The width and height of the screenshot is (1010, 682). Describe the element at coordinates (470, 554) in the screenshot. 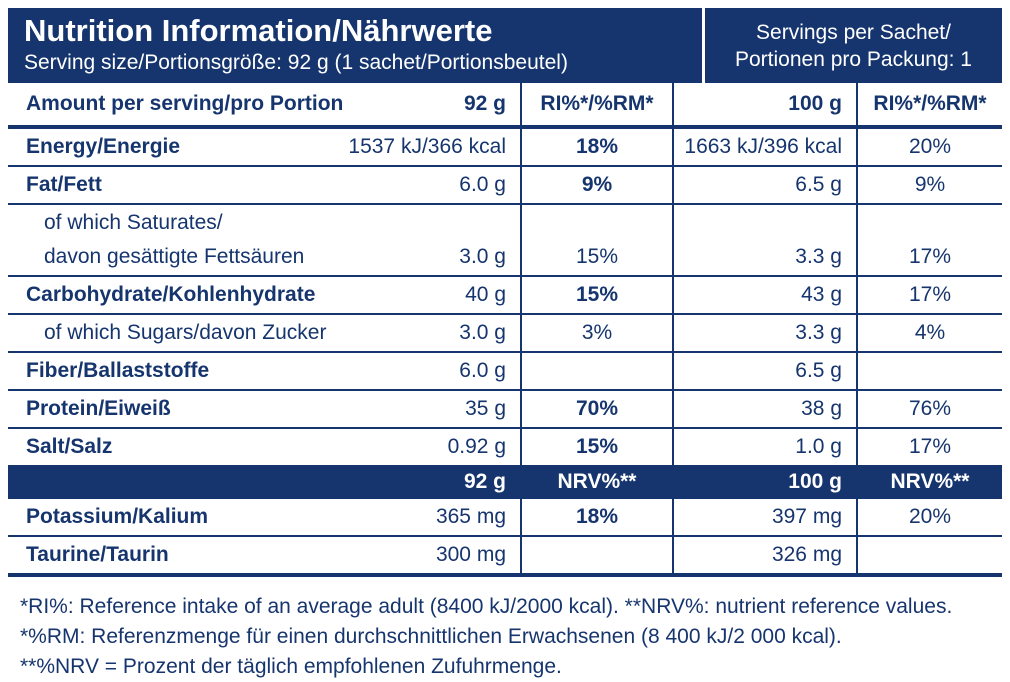

I see `value-per-serving: 300 mg` at that location.